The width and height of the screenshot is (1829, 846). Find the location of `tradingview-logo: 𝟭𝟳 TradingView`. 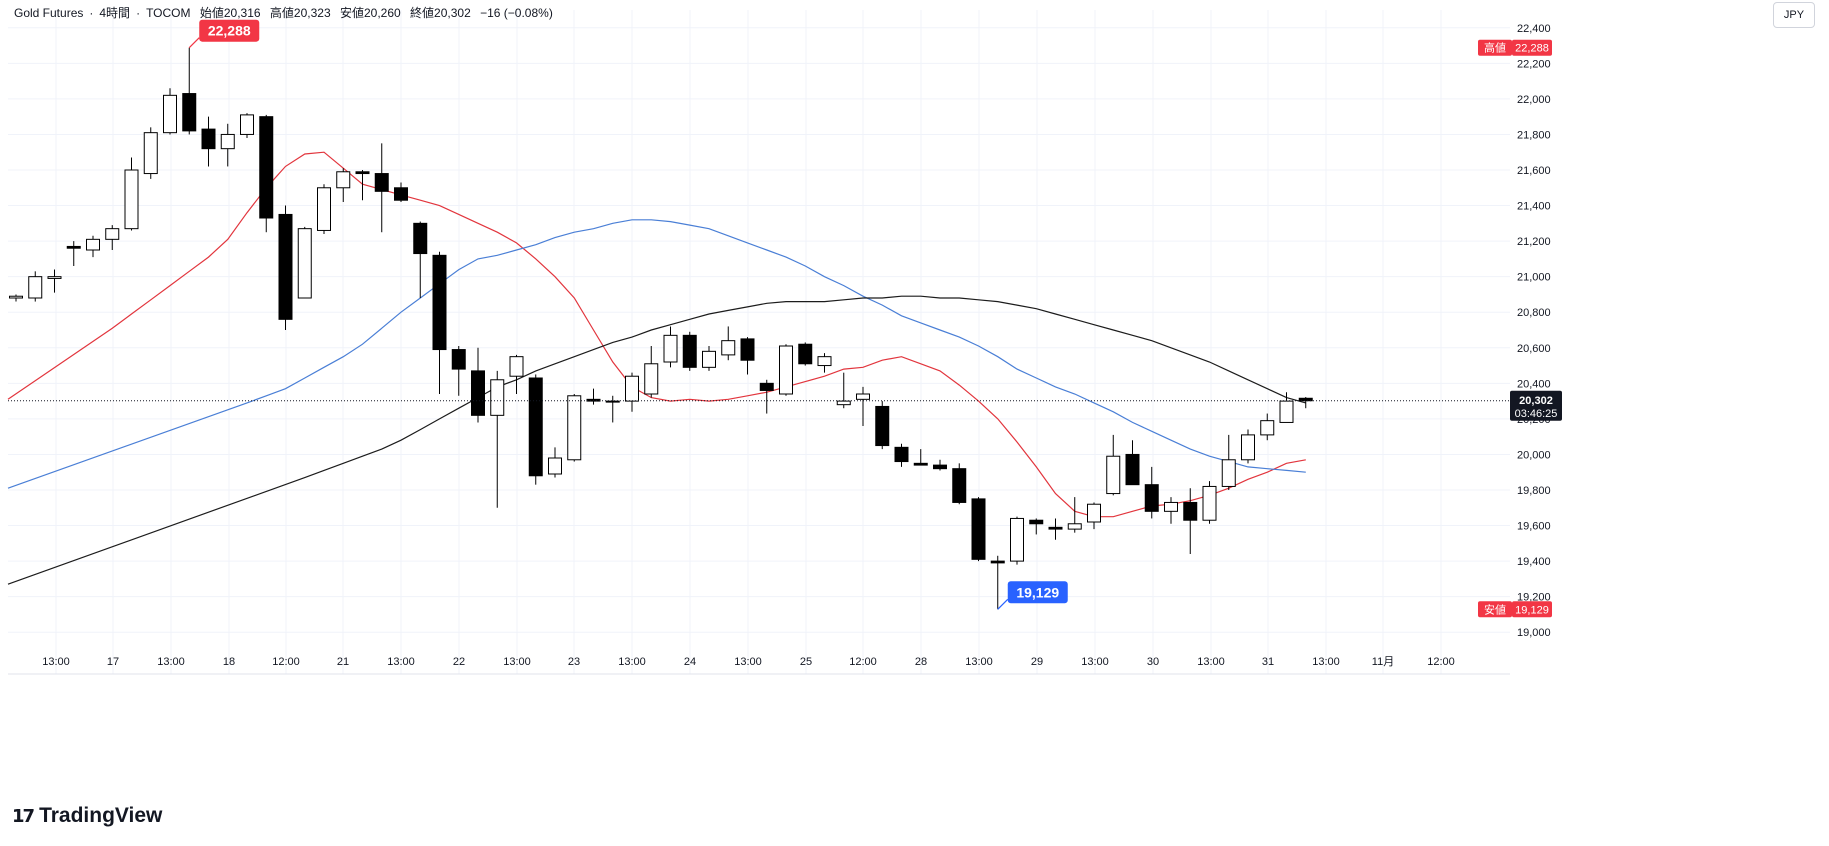

tradingview-logo: 𝟭𝟳 TradingView is located at coordinates (87, 816).